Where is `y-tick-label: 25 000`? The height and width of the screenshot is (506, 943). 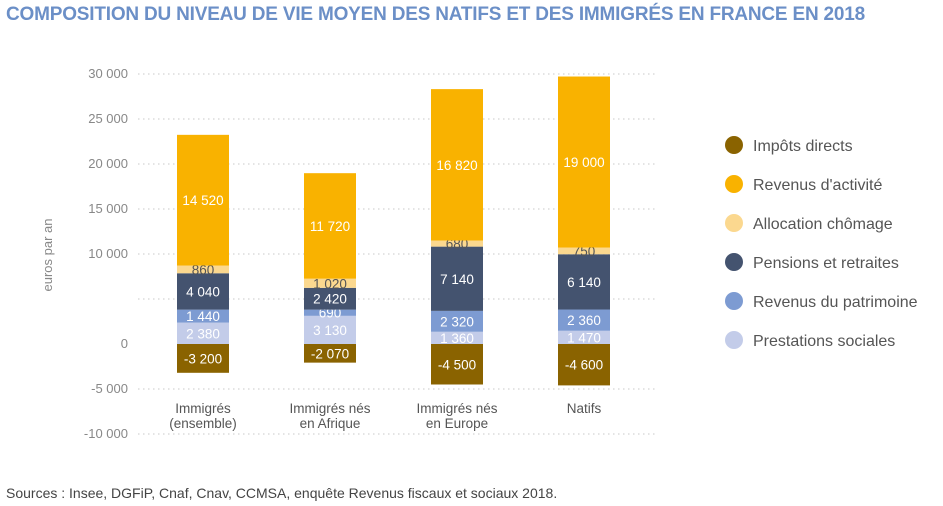 y-tick-label: 25 000 is located at coordinates (108, 118).